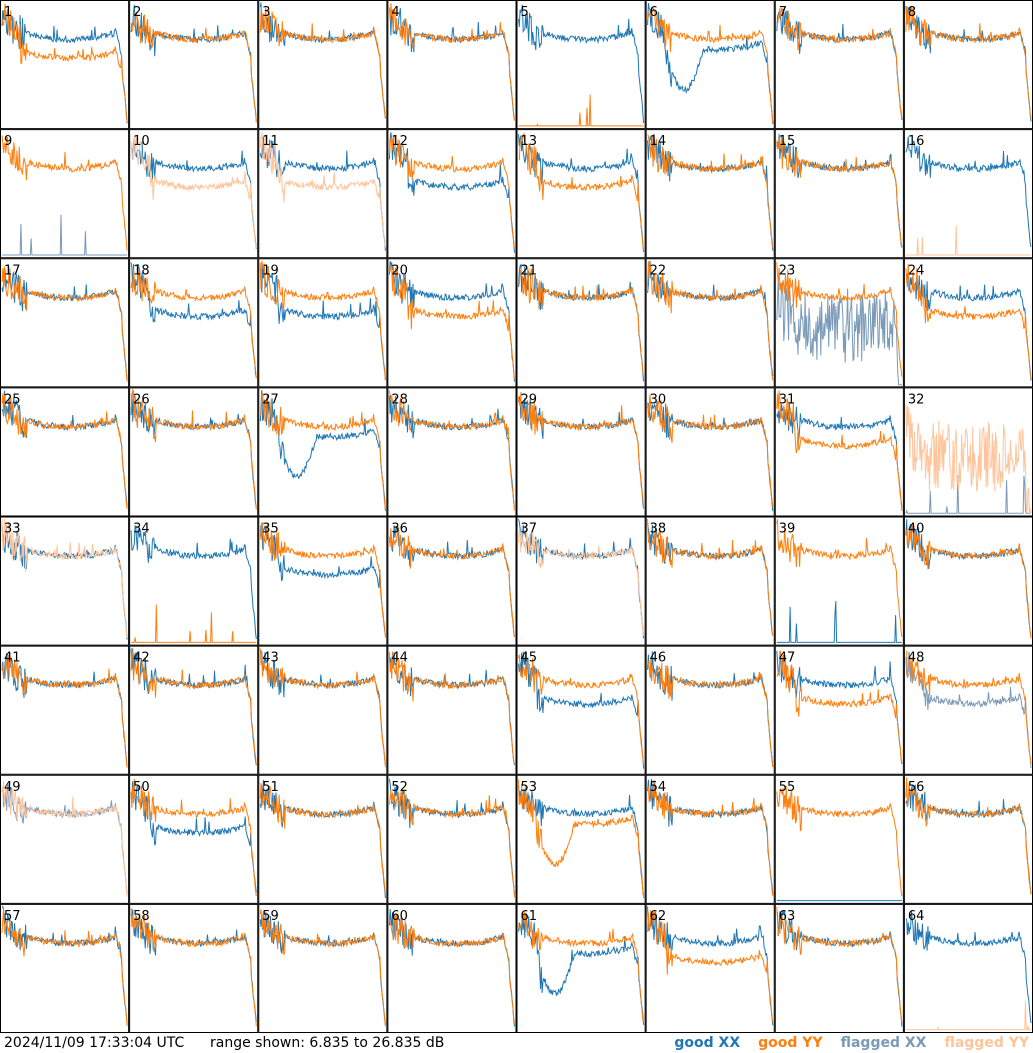 The width and height of the screenshot is (1033, 1053). Describe the element at coordinates (270, 787) in the screenshot. I see `panel-label: 51` at that location.